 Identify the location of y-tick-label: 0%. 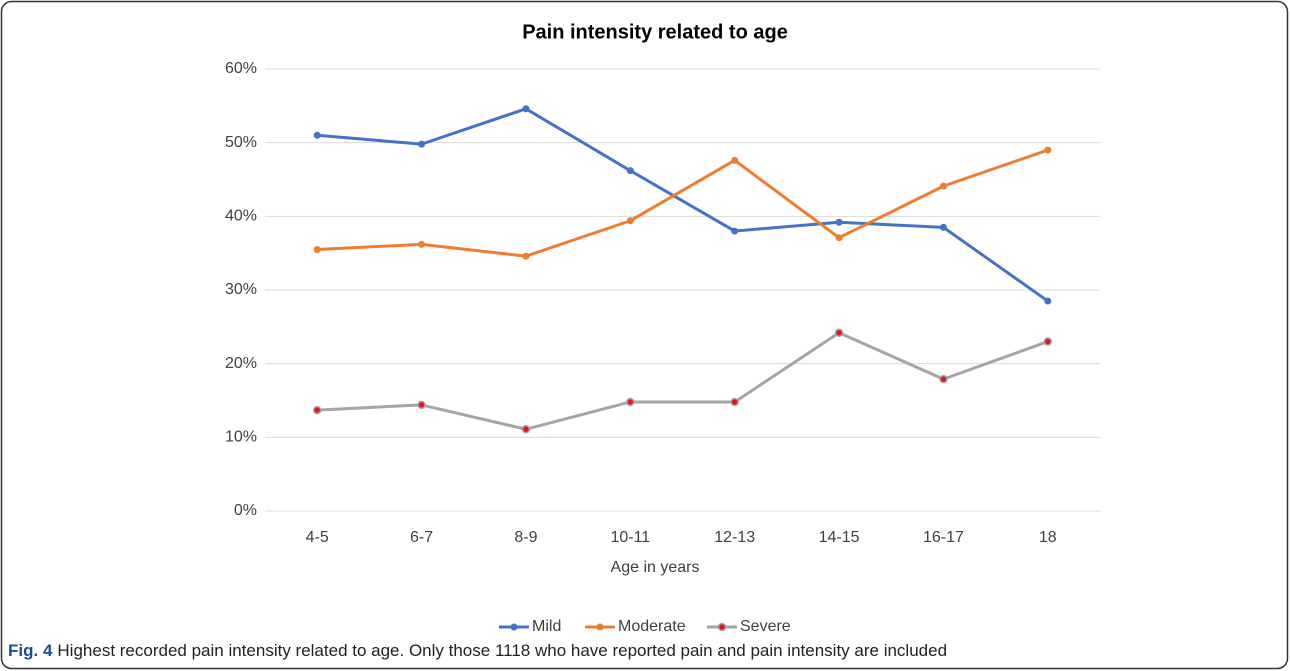
(245, 510).